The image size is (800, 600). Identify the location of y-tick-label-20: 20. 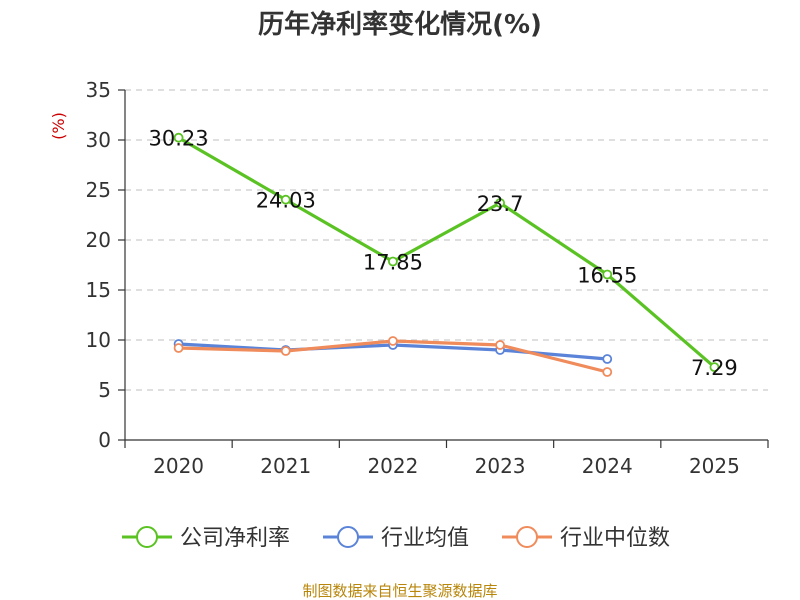
(98, 240).